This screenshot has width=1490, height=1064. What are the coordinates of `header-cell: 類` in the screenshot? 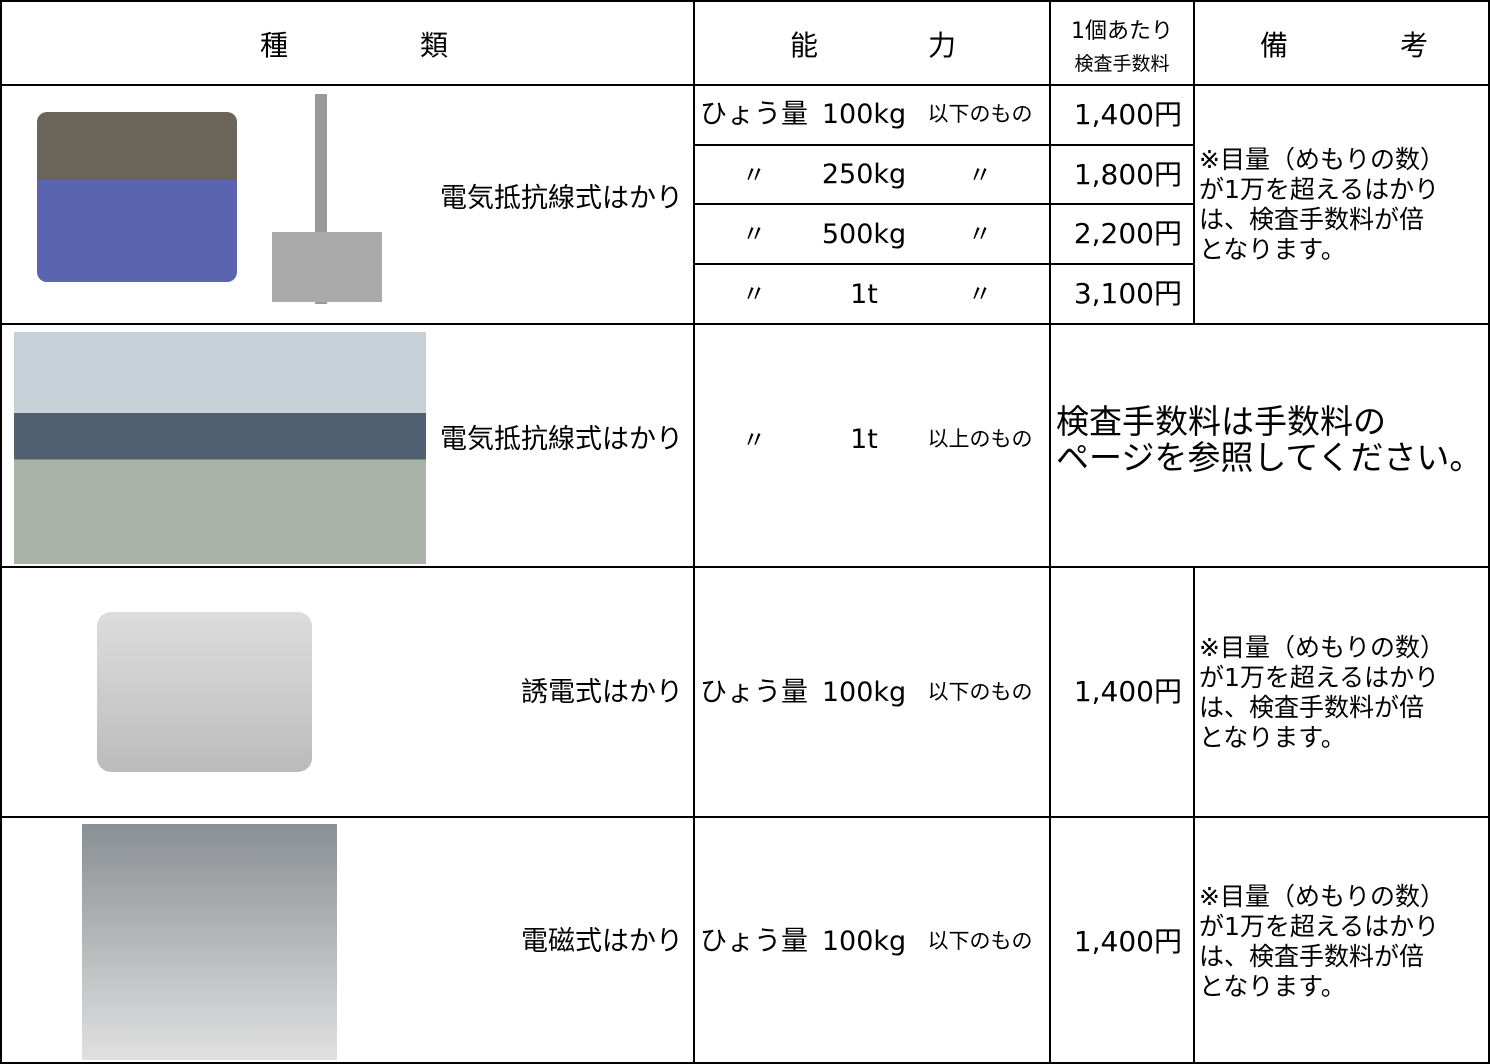 It's located at (434, 45).